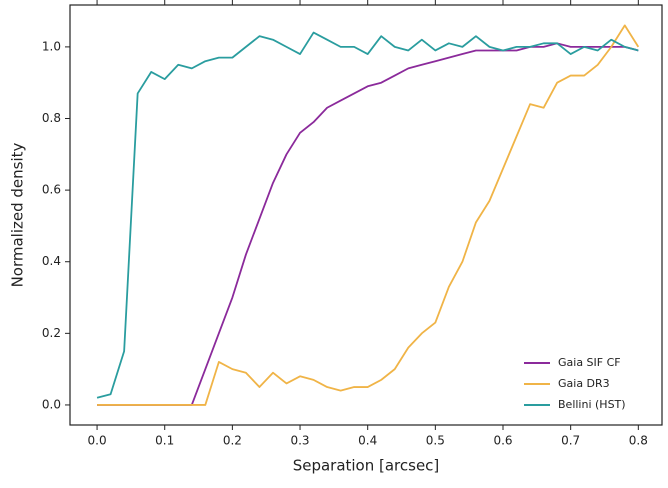 This screenshot has width=668, height=488. Describe the element at coordinates (570, 441) in the screenshot. I see `x-tick-label: 0.7` at that location.